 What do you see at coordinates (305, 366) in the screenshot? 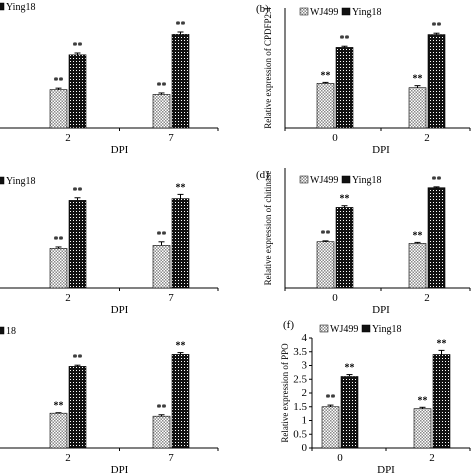
I see `y-tick-label: 3` at bounding box center [305, 366].